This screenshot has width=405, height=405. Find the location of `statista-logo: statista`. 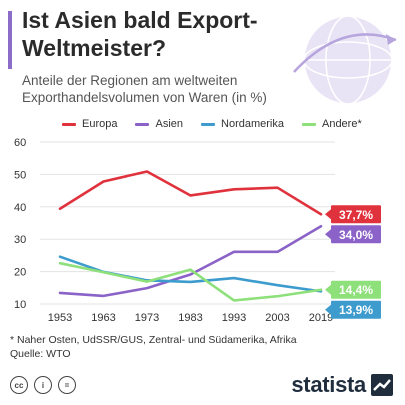

statista-logo: statista is located at coordinates (342, 385).